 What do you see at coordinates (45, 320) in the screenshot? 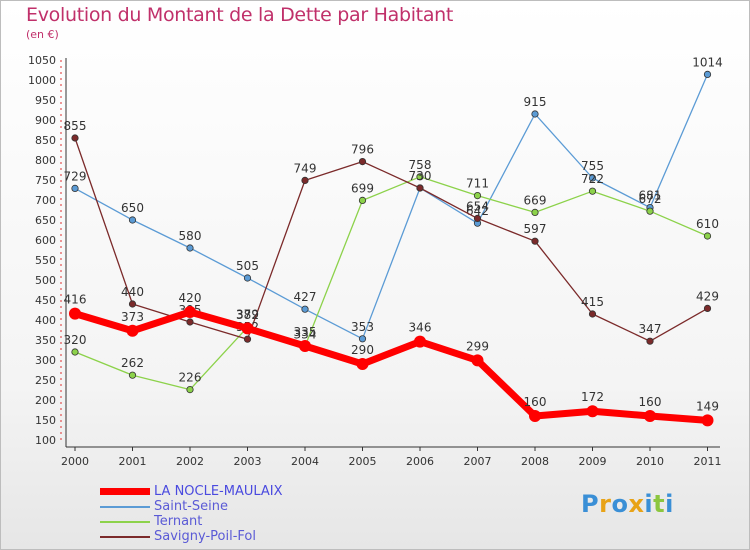
I see `y-tick-label: 400` at bounding box center [45, 320].